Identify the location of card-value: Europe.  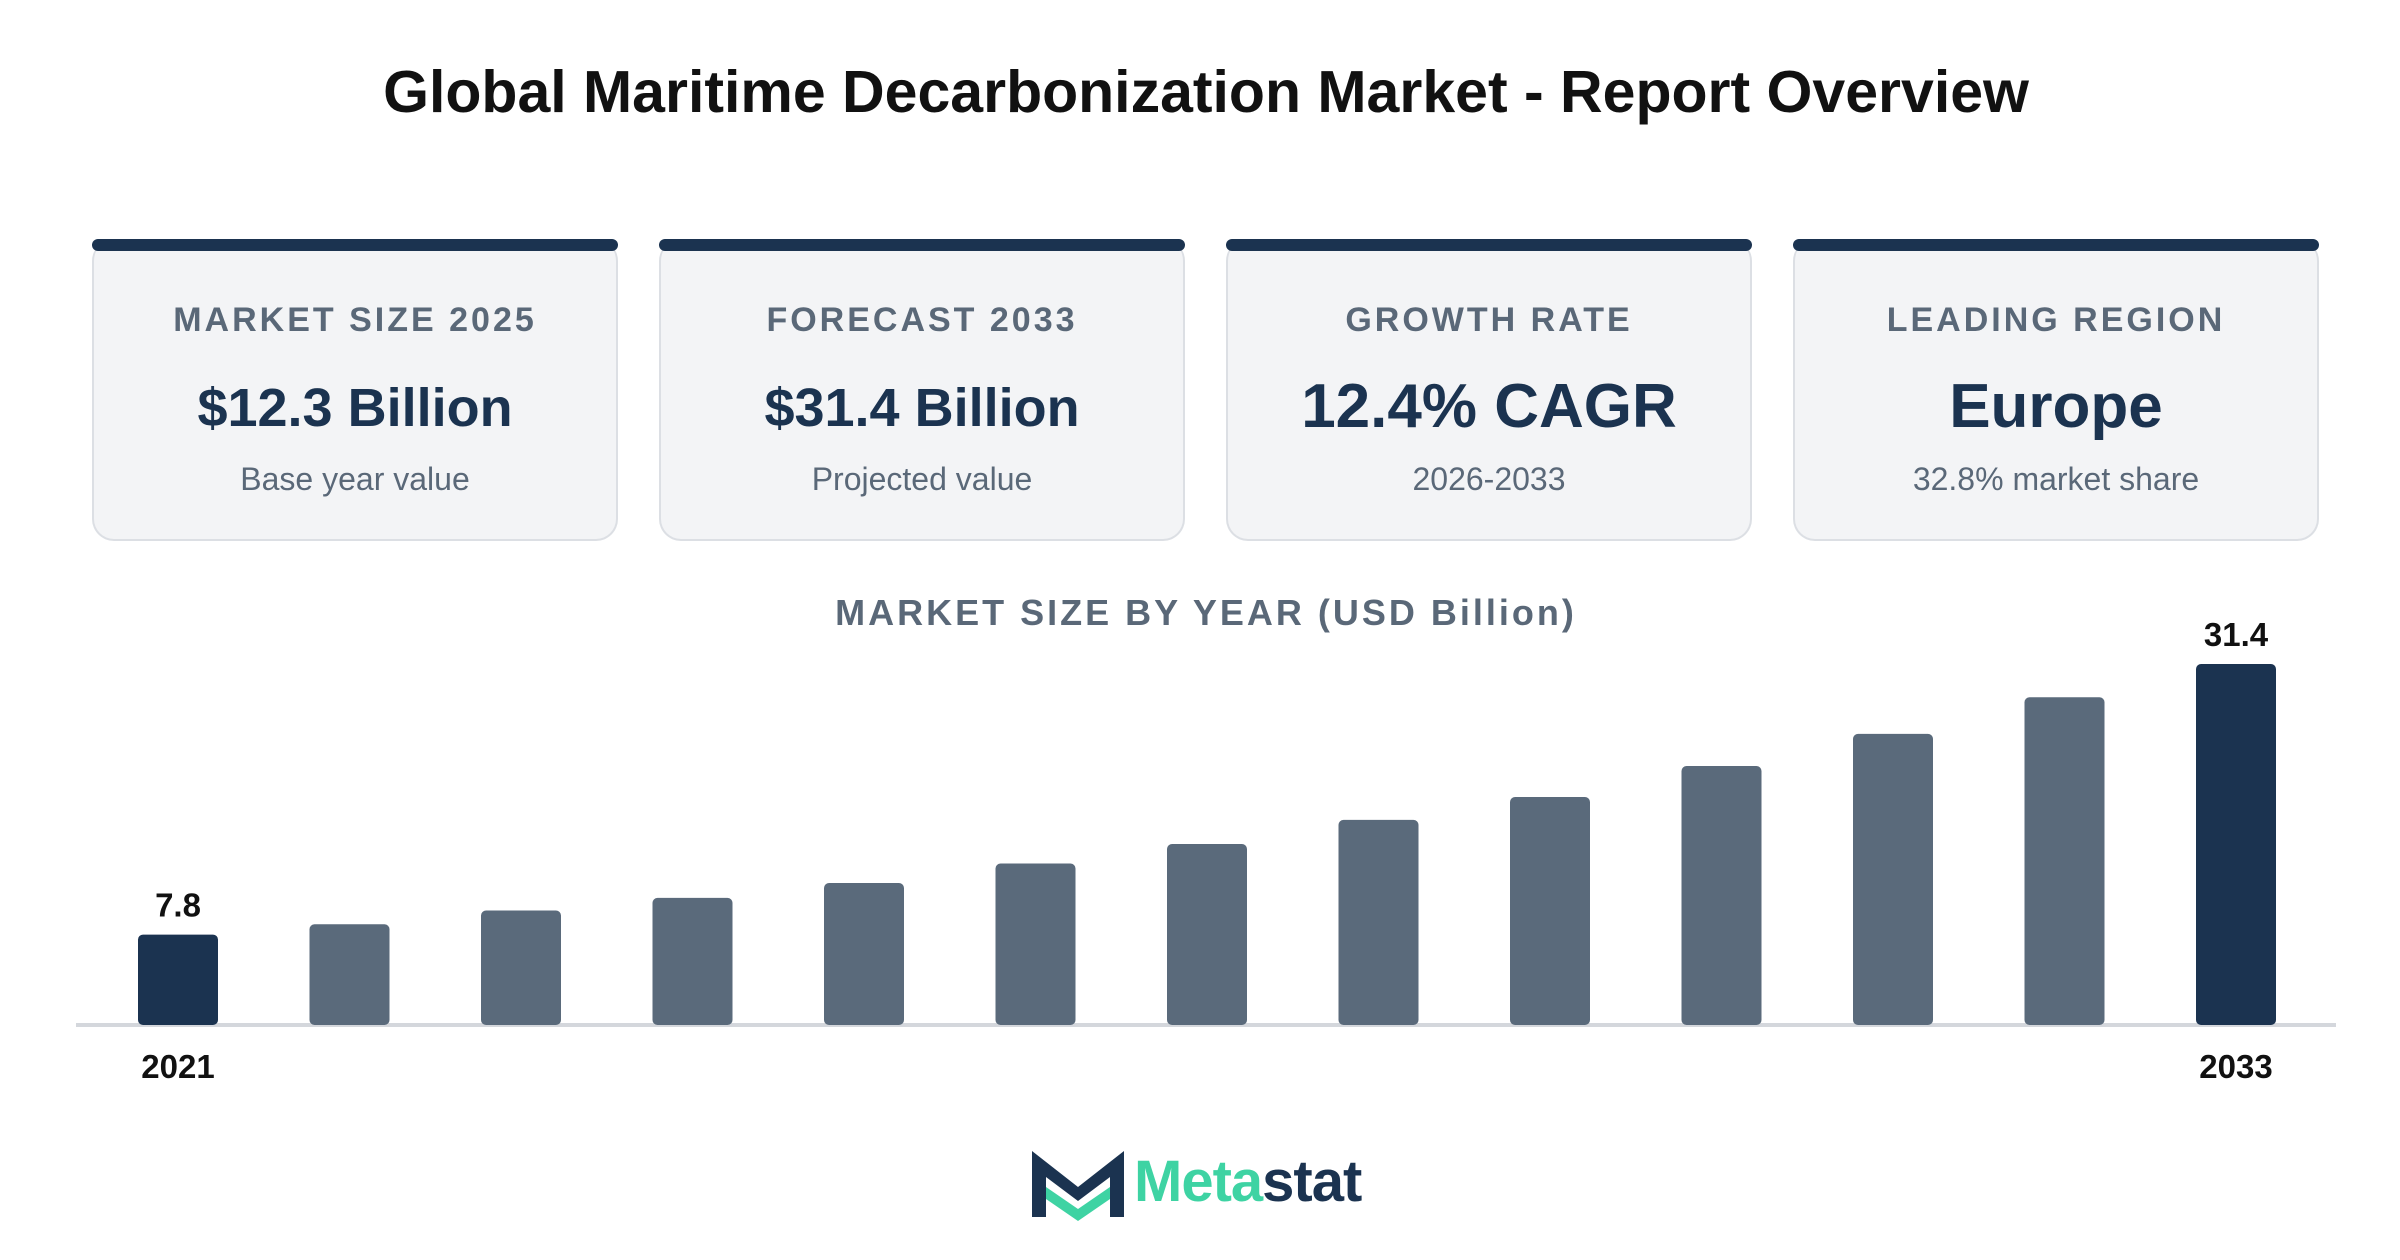
(2056, 406).